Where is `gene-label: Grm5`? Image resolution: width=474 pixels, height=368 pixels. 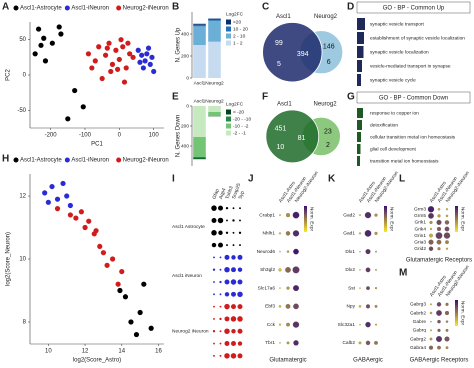 gene-label: Grm5 is located at coordinates (420, 216).